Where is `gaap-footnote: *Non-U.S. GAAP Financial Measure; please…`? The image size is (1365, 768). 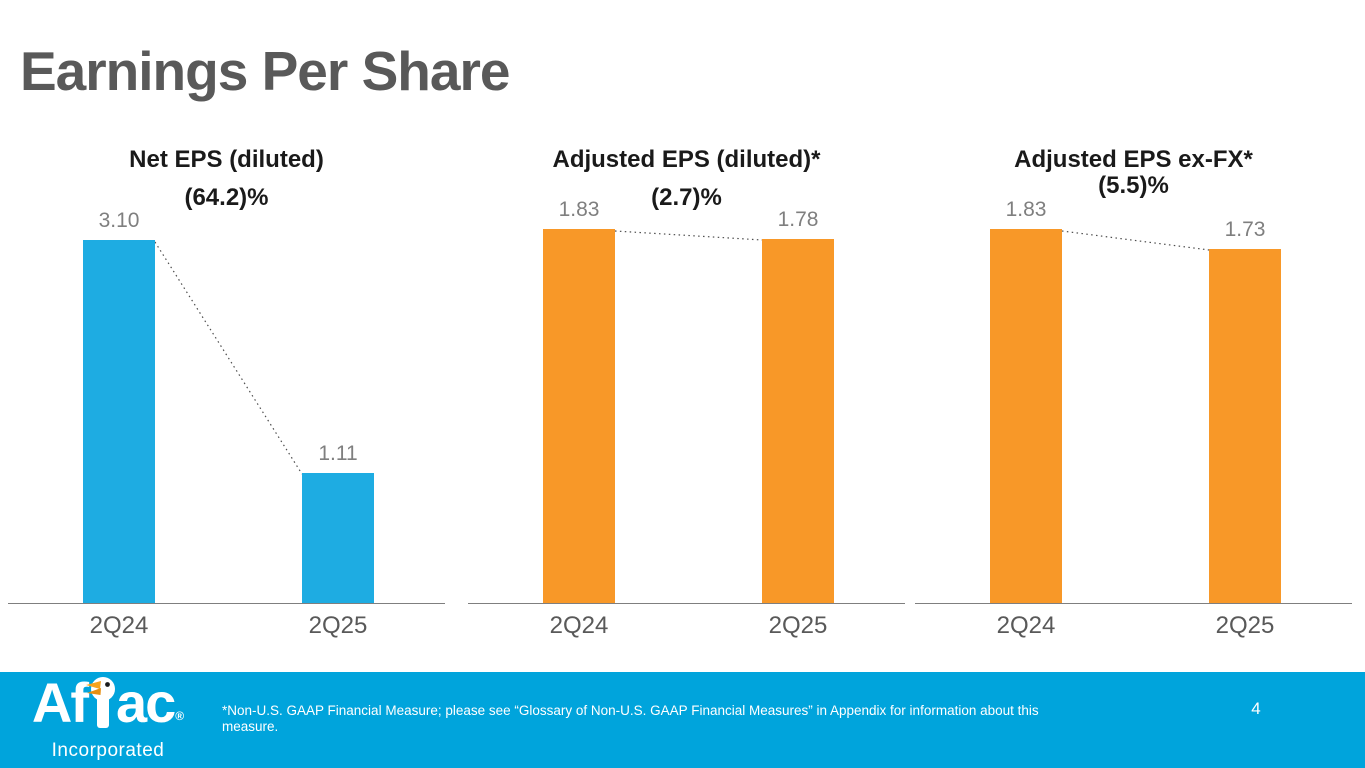
gaap-footnote: *Non-U.S. GAAP Financial Measure; please… is located at coordinates (630, 718).